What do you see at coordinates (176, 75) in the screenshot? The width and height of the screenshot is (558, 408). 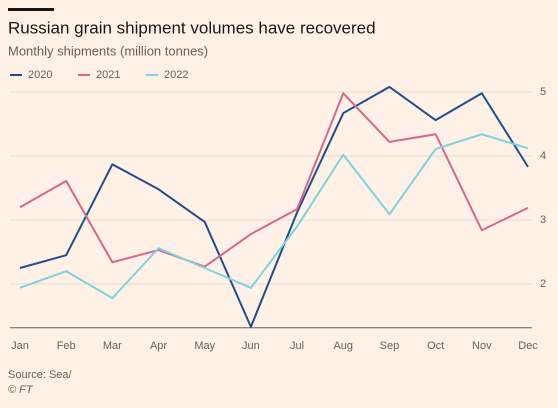 I see `legend-label: 2022` at bounding box center [176, 75].